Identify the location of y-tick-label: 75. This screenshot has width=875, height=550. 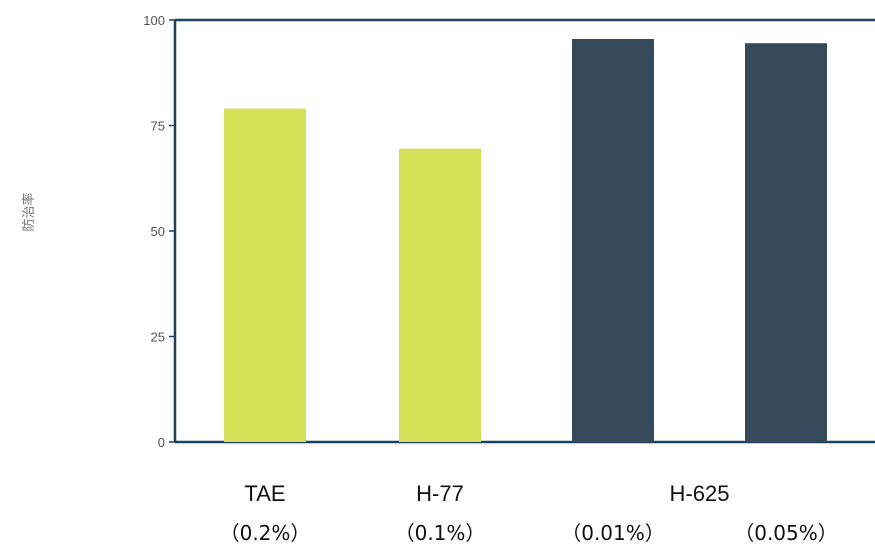
(158, 126).